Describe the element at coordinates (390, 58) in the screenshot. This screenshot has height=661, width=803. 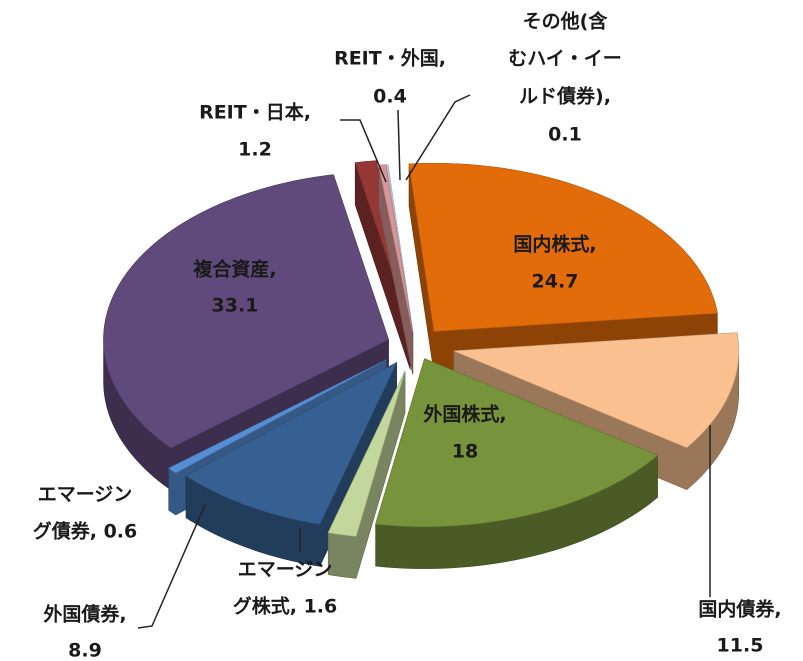
I see `data-label: REIT・外国,` at that location.